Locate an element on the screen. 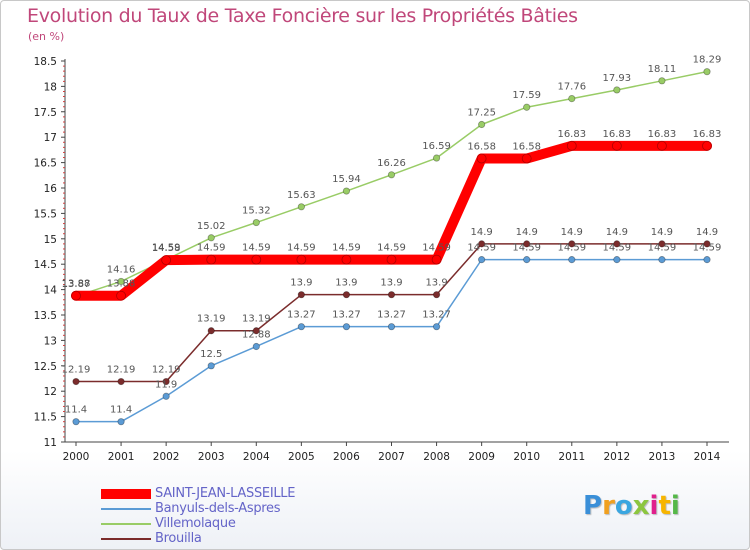  data-label: 12.88 is located at coordinates (256, 334).